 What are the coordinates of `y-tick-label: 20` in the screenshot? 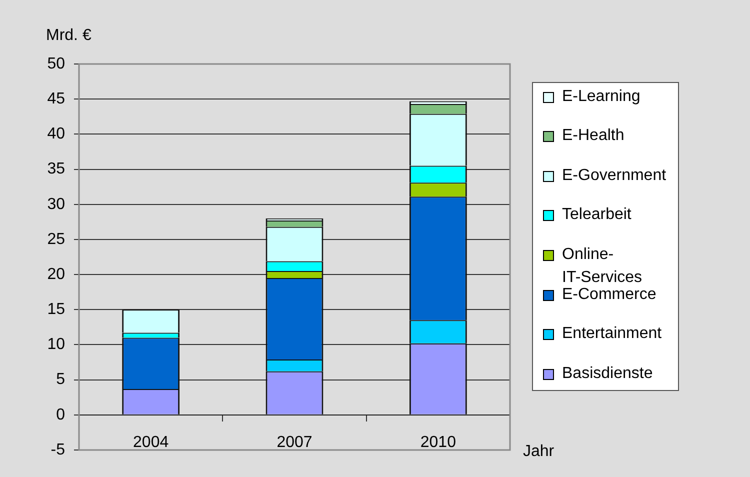 It's located at (56, 274).